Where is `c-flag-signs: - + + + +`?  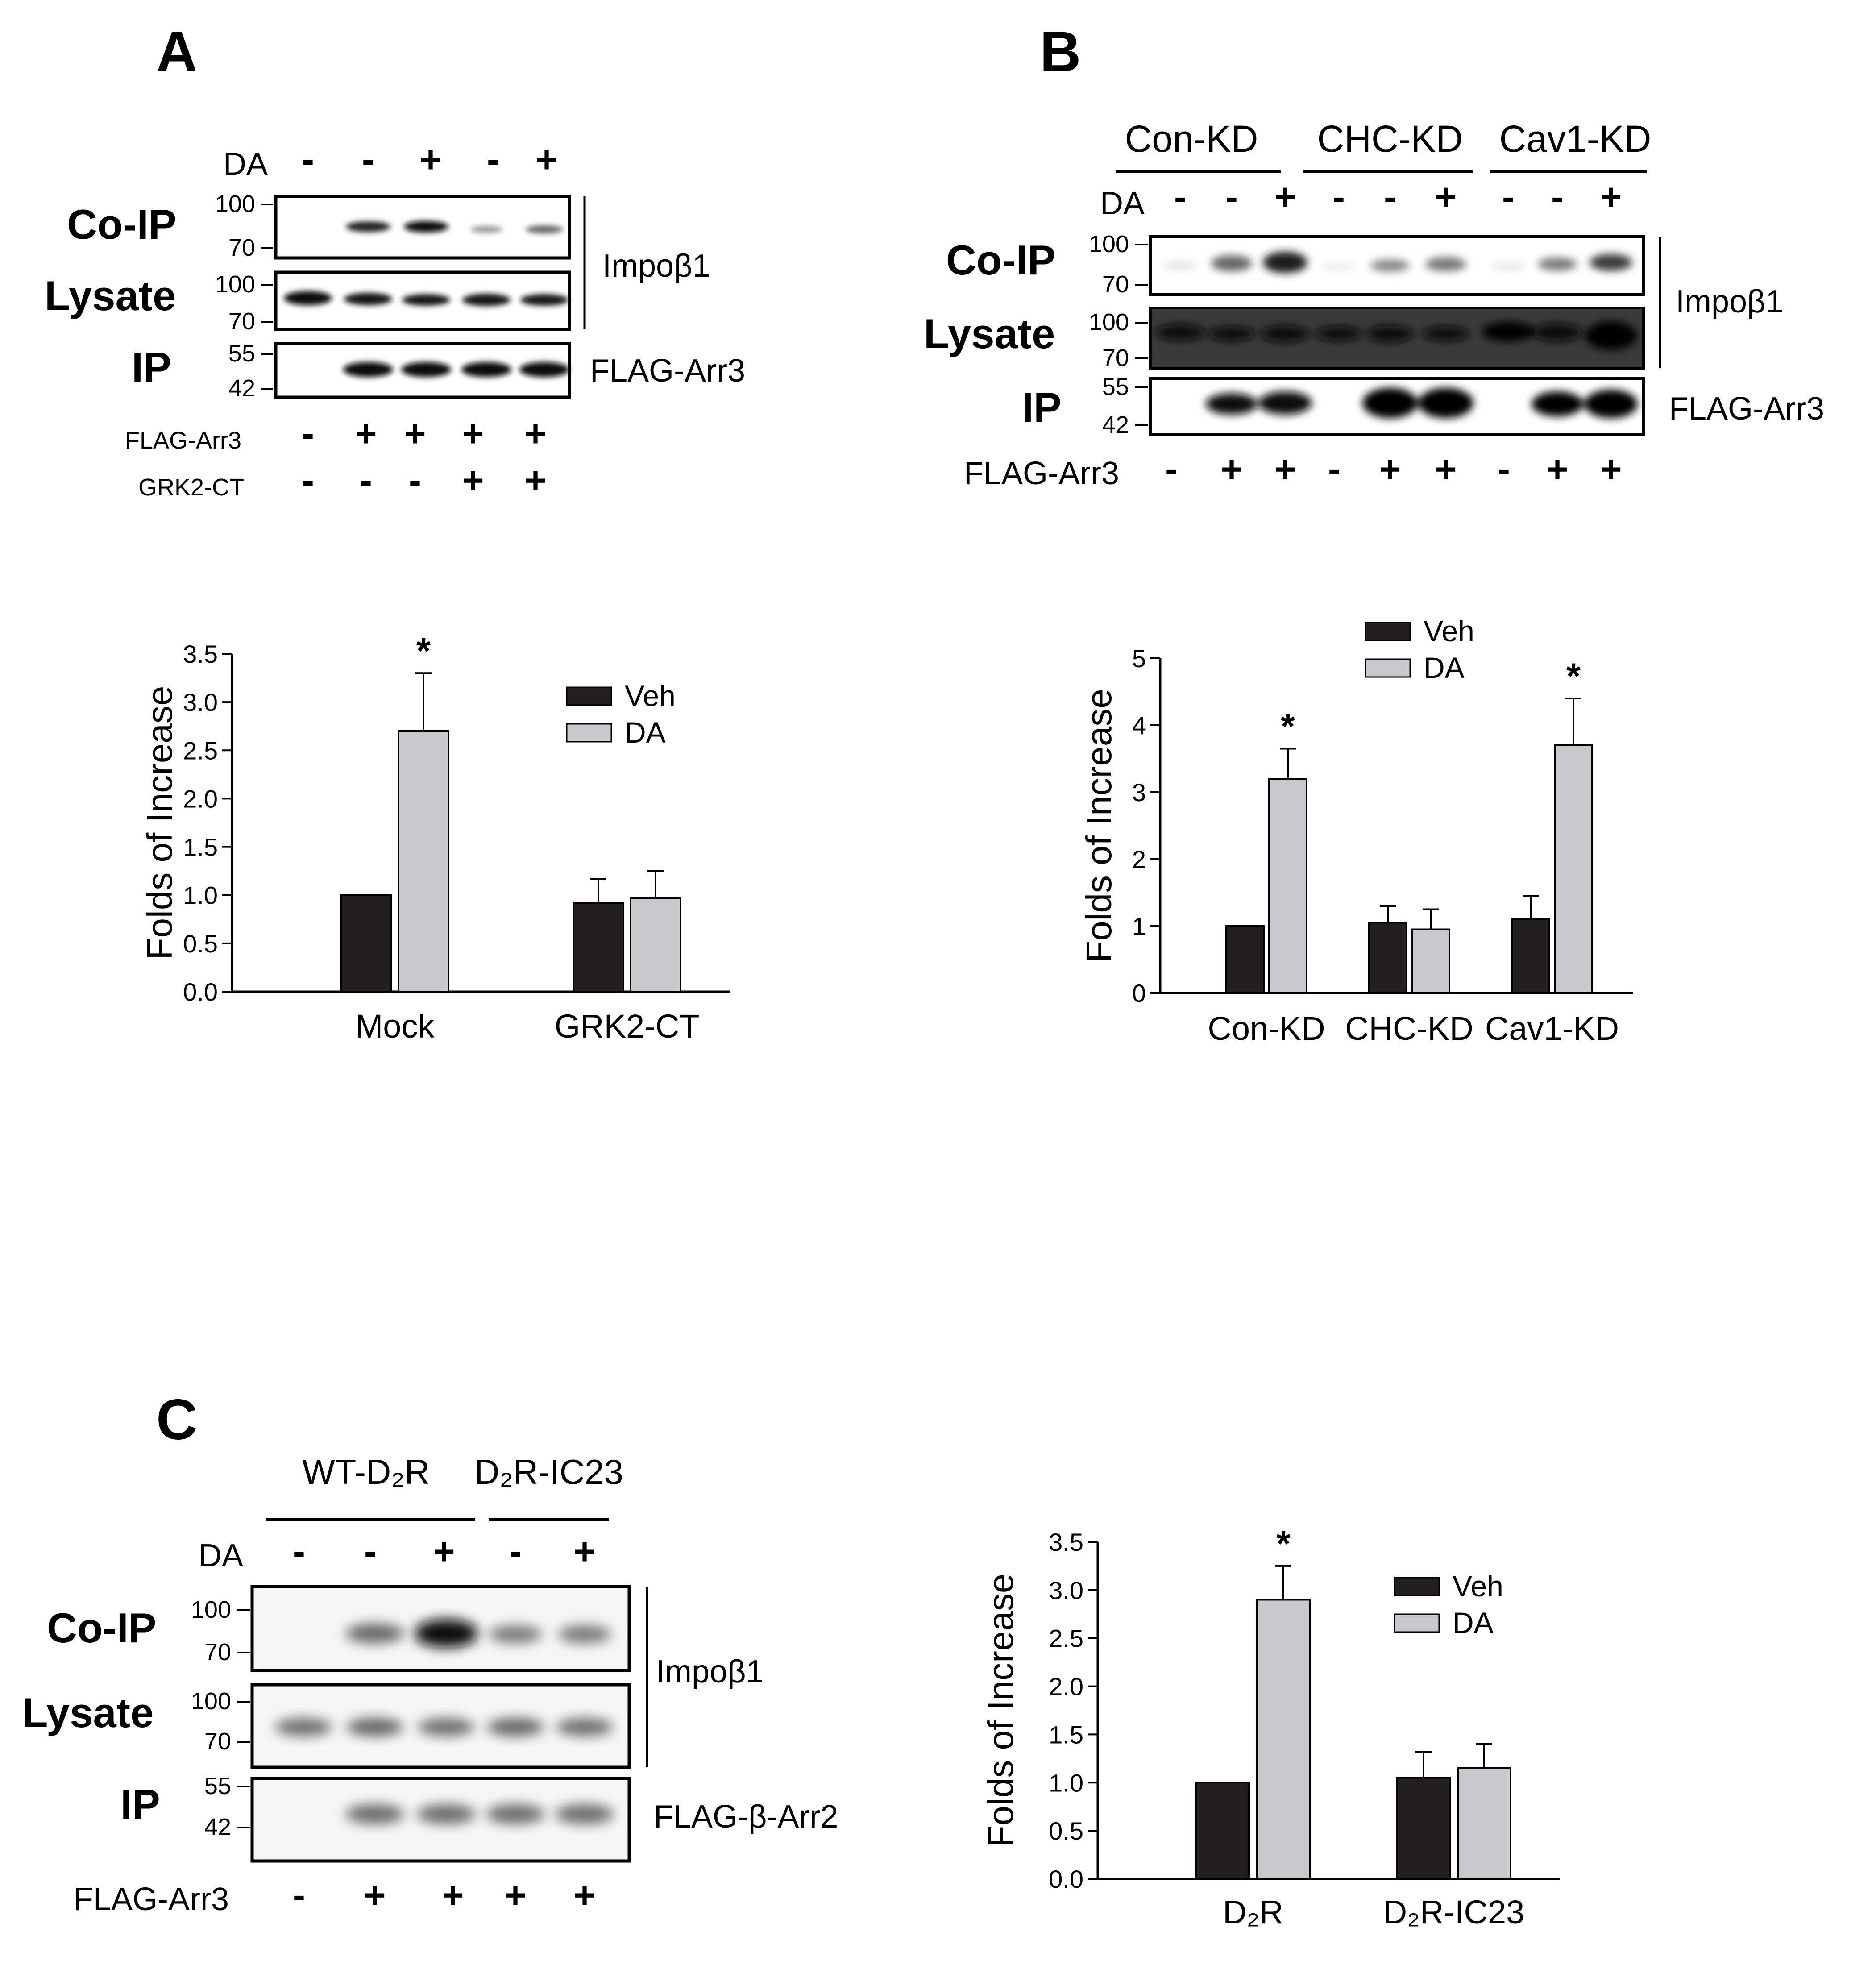 c-flag-signs: - + + + + is located at coordinates (444, 1895).